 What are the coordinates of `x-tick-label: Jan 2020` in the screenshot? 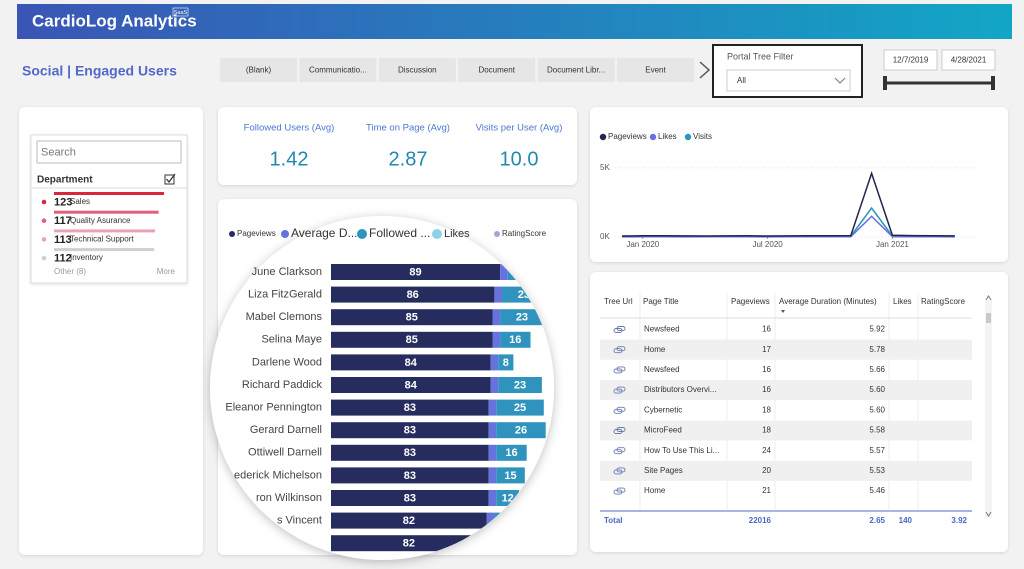 It's located at (642, 244).